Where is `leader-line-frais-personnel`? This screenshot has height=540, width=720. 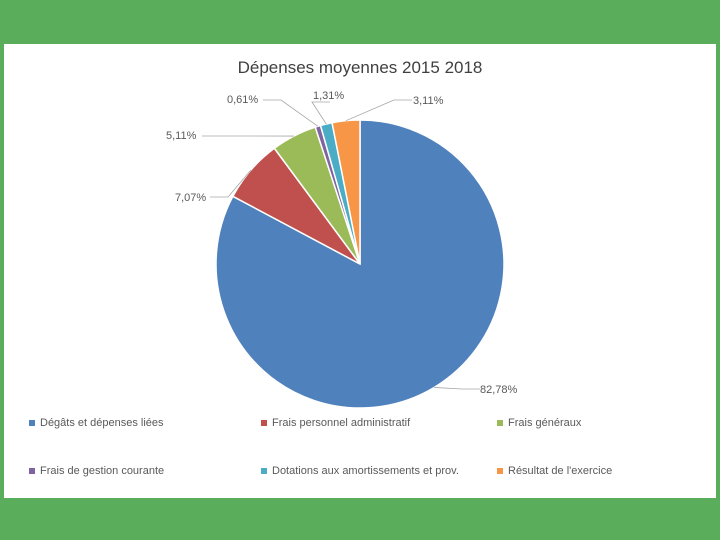 leader-line-frais-personnel is located at coordinates (231, 183).